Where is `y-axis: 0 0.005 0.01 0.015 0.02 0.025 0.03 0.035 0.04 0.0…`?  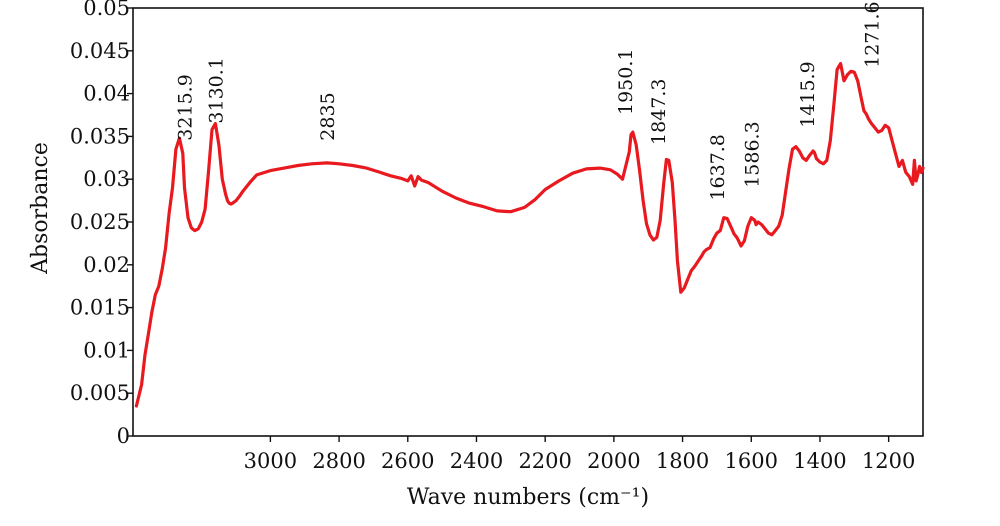 y-axis: 0 0.005 0.01 0.015 0.02 0.025 0.03 0.035 0.04 0.0… is located at coordinates (101, 224).